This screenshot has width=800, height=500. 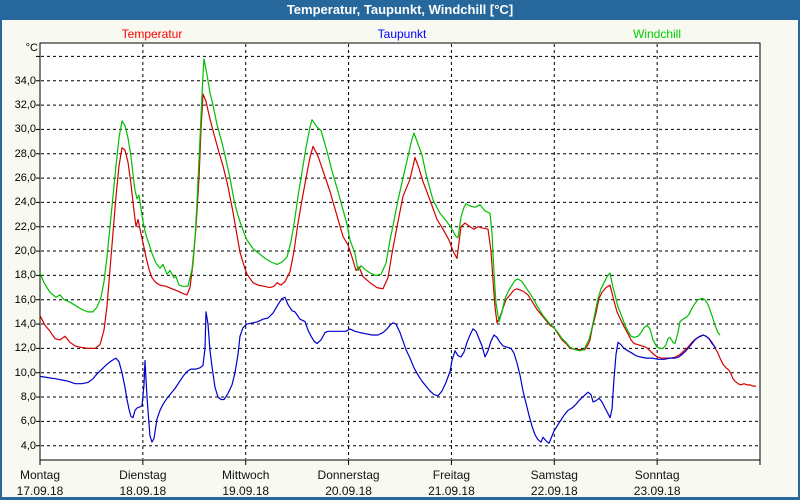 I want to click on y-axis-tick-label: 30,0, so click(x=25, y=129).